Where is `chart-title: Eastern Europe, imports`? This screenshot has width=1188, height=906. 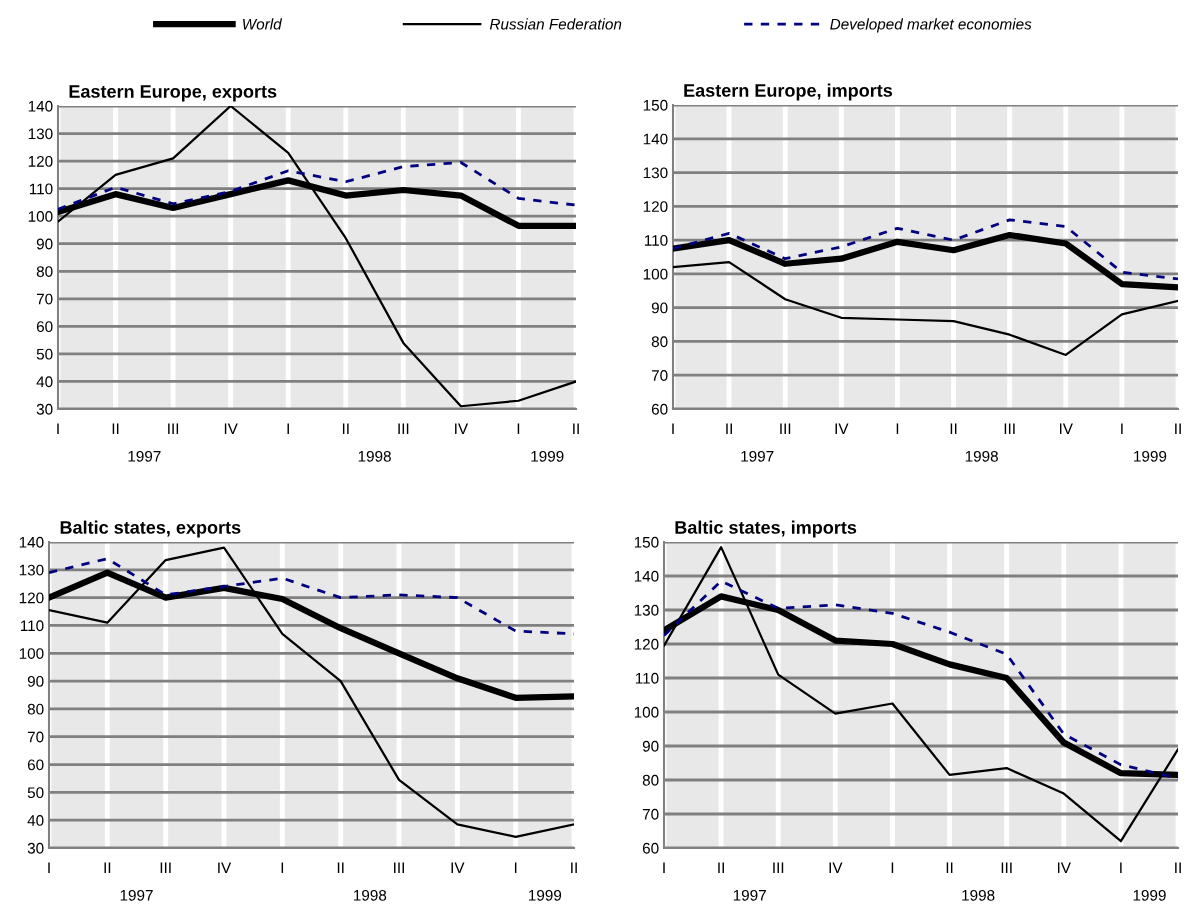
chart-title: Eastern Europe, imports is located at coordinates (788, 92).